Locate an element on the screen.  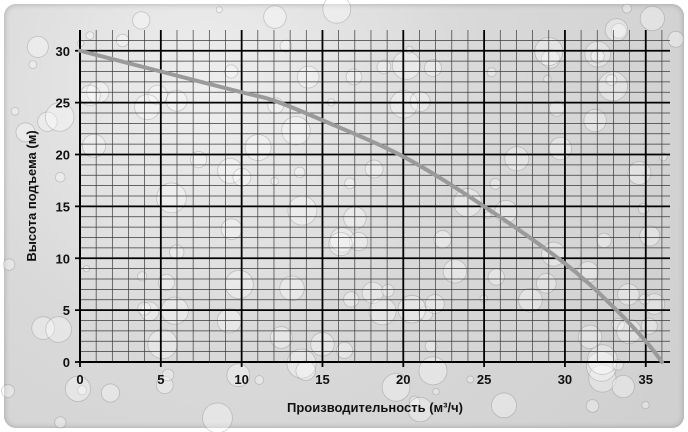
y-axis-title: Высота подъема (м) is located at coordinates (31, 195).